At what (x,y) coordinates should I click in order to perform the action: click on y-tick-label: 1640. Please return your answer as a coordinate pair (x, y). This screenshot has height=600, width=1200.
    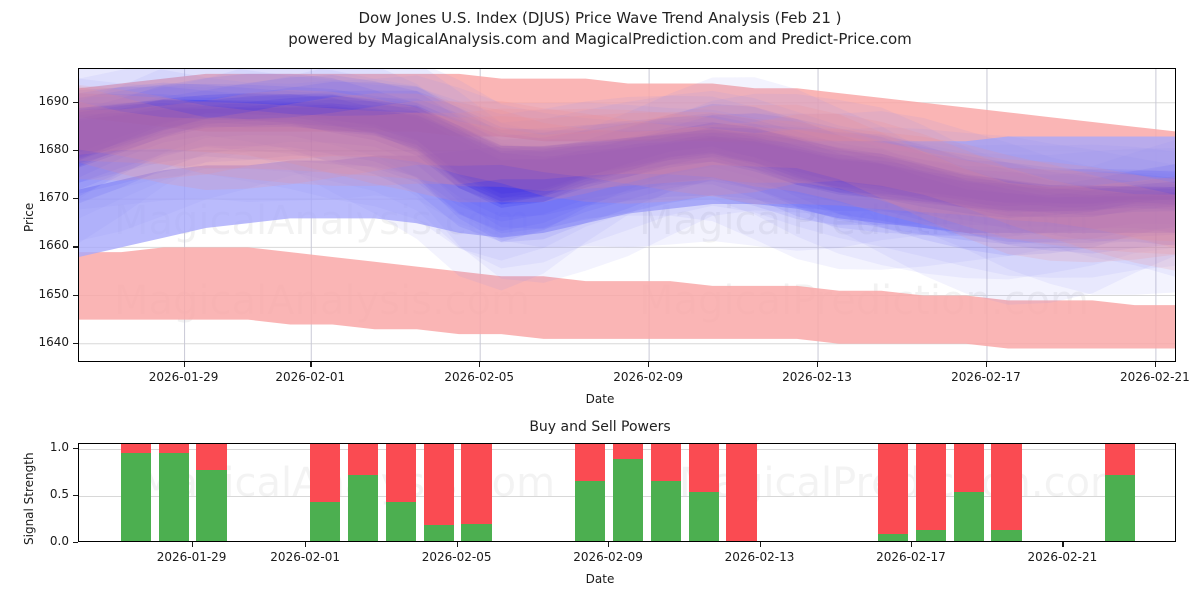
    Looking at the image, I should click on (53, 341).